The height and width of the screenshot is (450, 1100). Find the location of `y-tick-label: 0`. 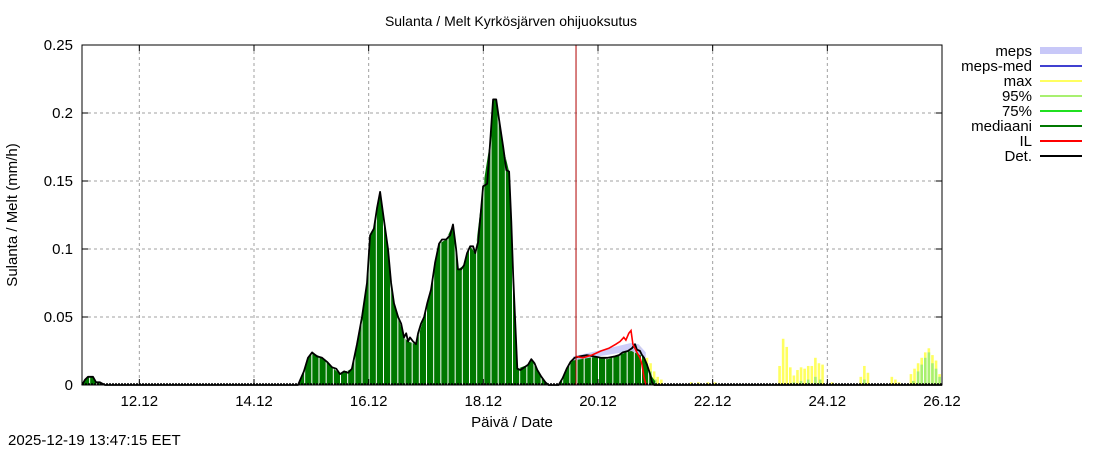

y-tick-label: 0 is located at coordinates (69, 385).